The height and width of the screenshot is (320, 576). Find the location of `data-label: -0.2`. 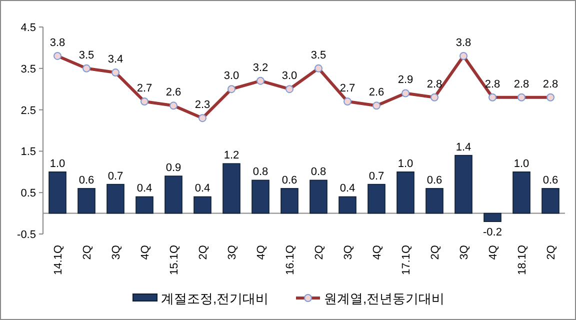

data-label: -0.2 is located at coordinates (492, 232).